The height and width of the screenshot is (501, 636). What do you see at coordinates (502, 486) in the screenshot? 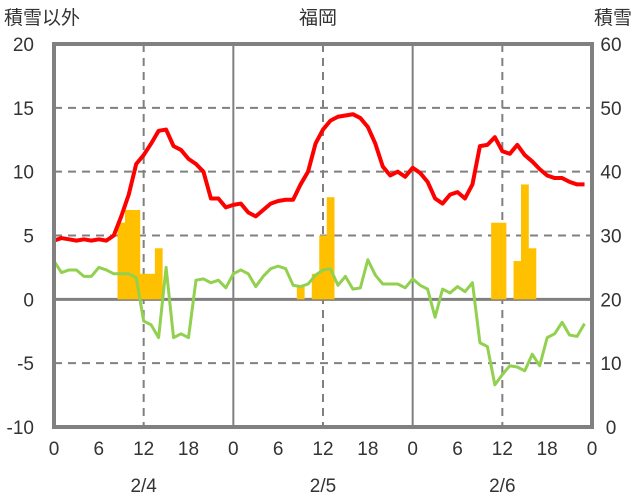
I see `date-label: 2/6` at bounding box center [502, 486].